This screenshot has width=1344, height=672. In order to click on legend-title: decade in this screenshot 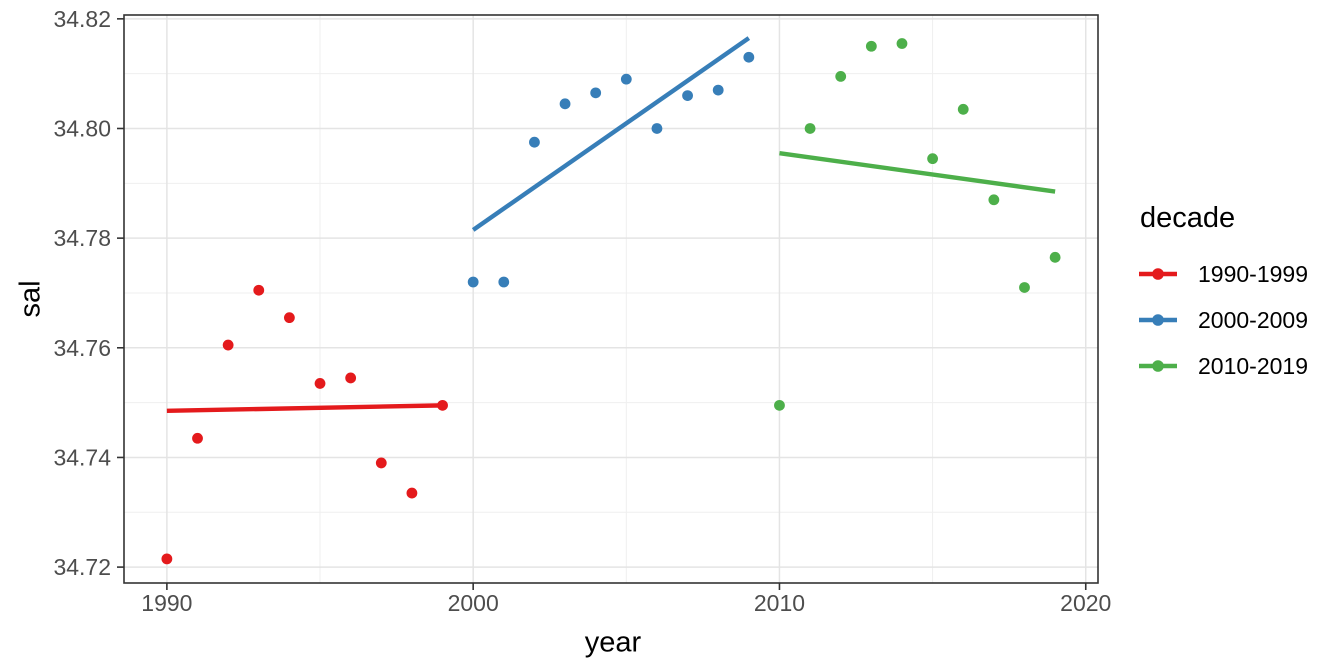, I will do `click(1188, 218)`.